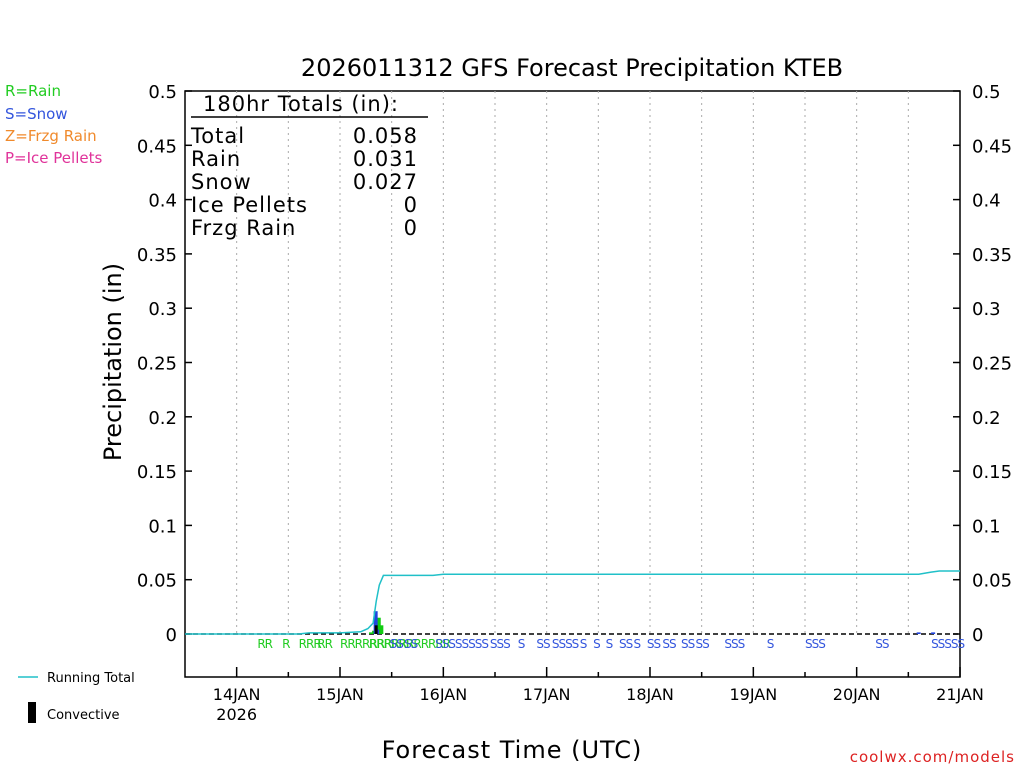 The width and height of the screenshot is (1024, 768). What do you see at coordinates (753, 694) in the screenshot?
I see `x-tick-label: 19JAN` at bounding box center [753, 694].